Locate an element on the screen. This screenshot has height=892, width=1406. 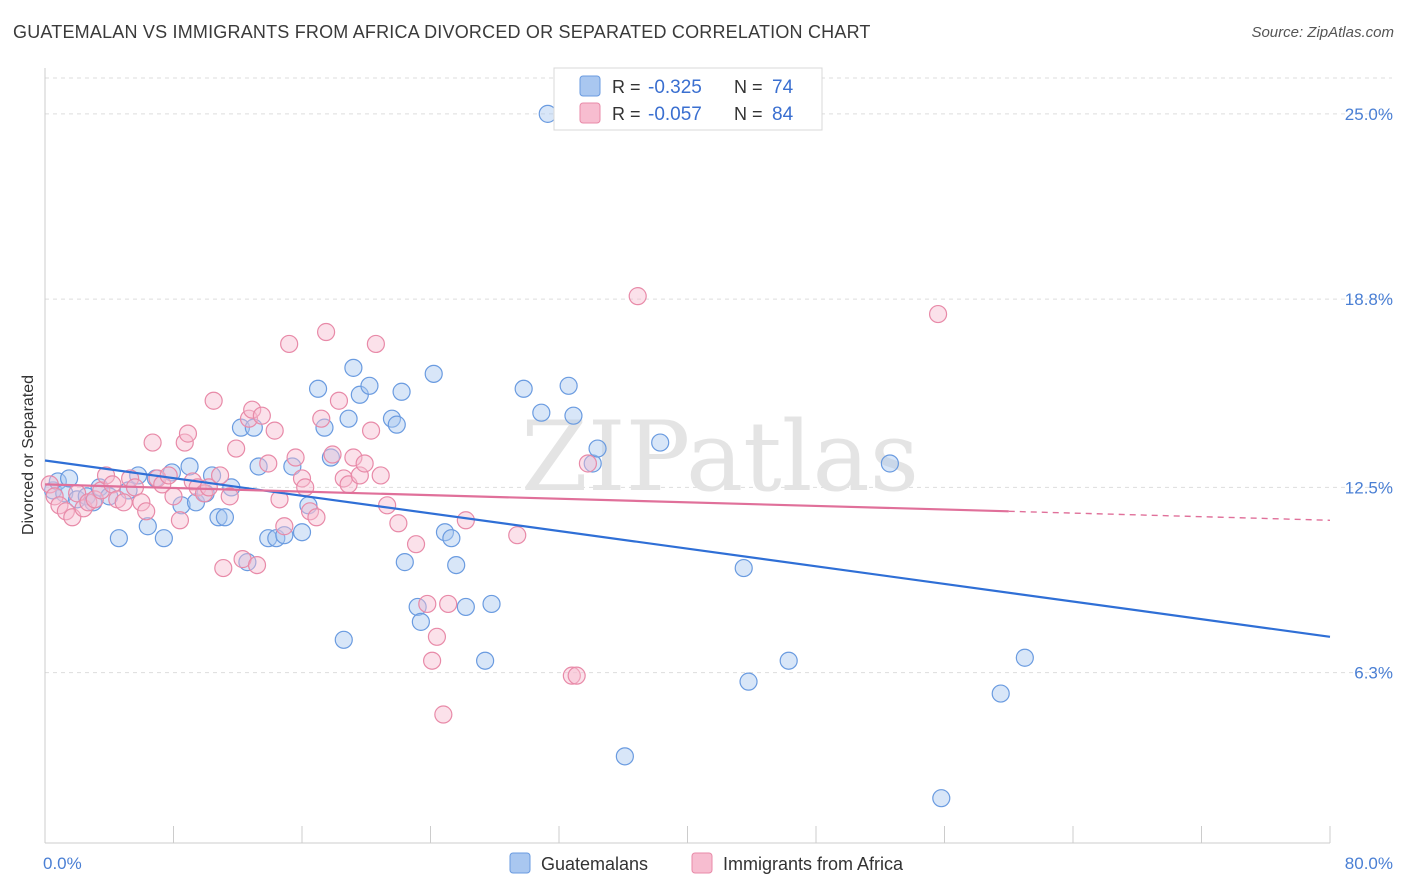
y-axis-label: Divorced or Separated is located at coordinates (28, 455).